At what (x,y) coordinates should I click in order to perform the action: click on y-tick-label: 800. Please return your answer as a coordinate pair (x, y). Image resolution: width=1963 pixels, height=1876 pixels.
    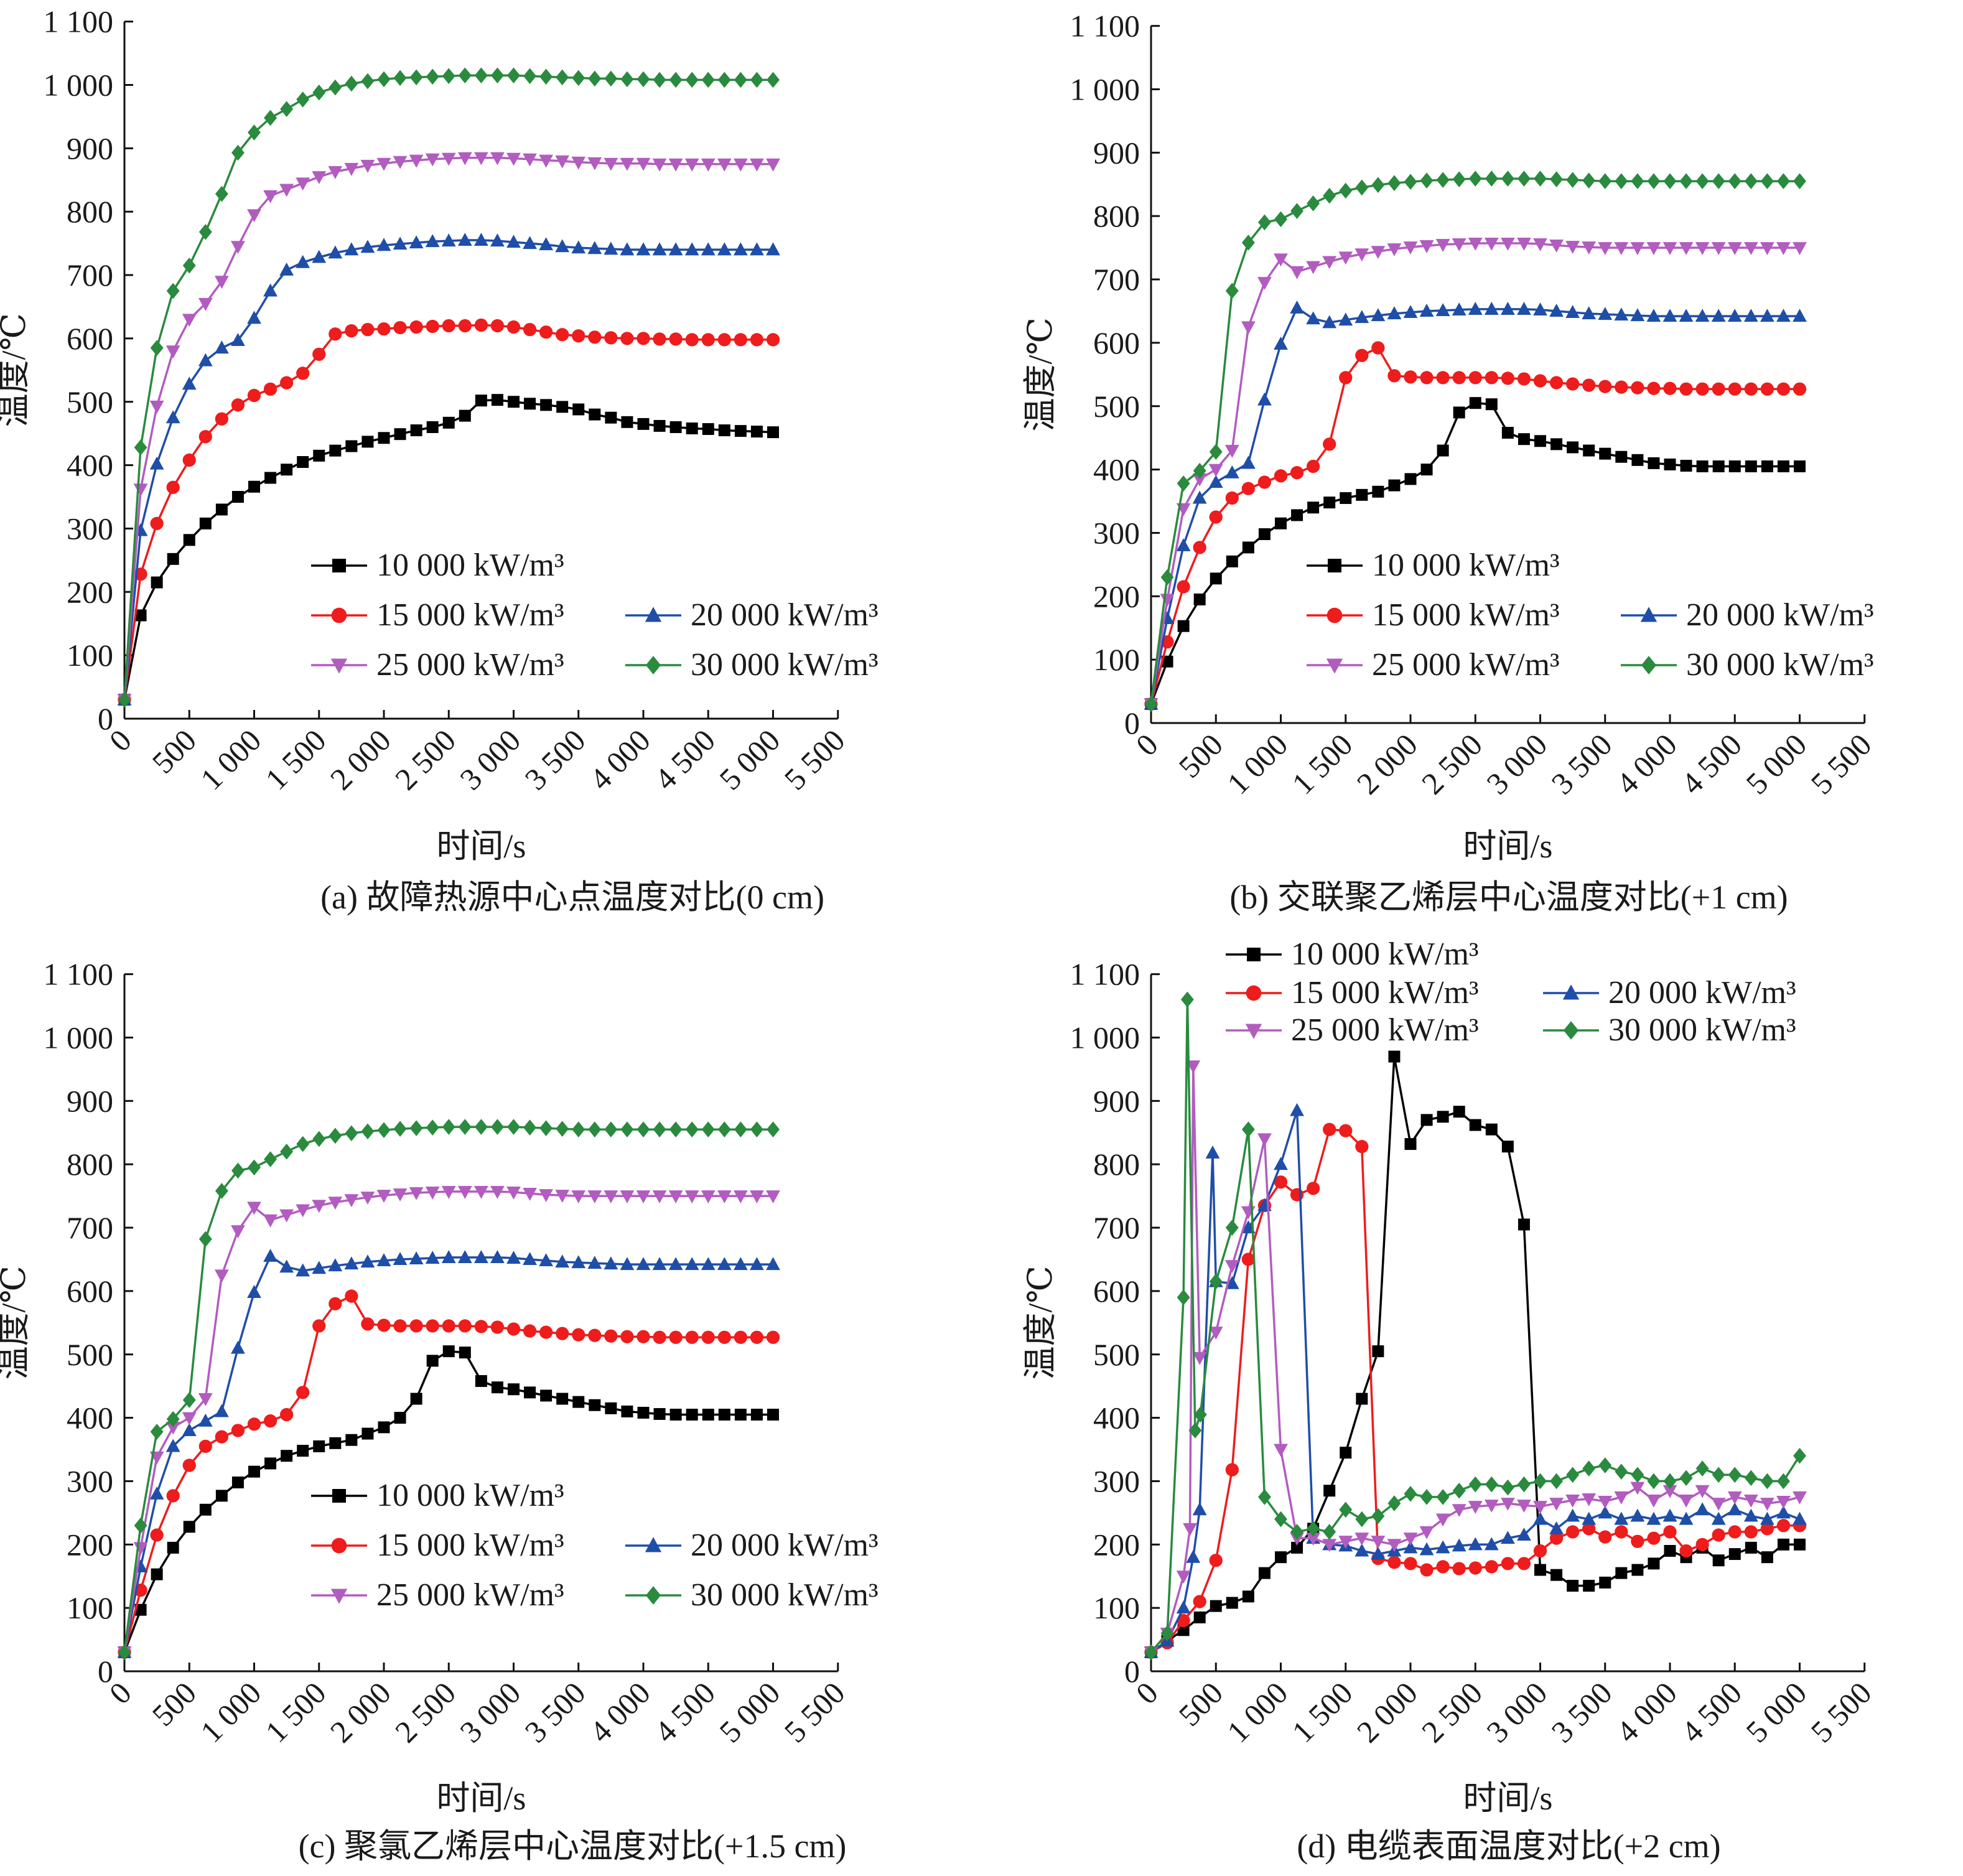
    Looking at the image, I should click on (90, 1164).